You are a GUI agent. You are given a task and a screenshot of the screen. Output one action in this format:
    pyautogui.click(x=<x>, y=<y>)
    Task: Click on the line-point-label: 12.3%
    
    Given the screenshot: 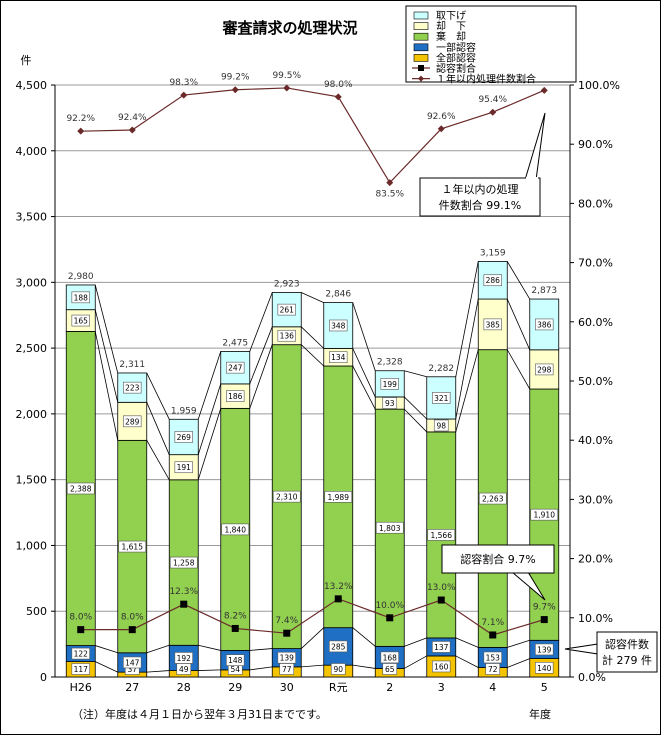 What is the action you would take?
    pyautogui.click(x=183, y=592)
    